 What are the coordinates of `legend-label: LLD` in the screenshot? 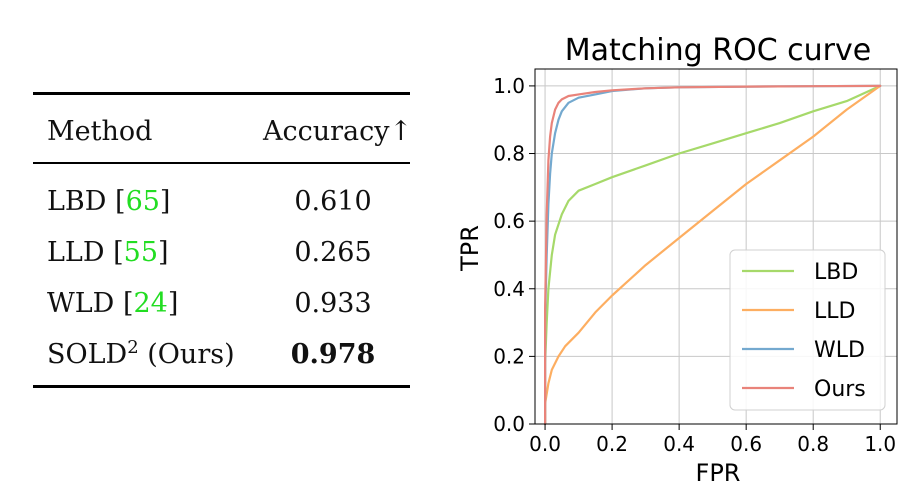 It's located at (834, 311).